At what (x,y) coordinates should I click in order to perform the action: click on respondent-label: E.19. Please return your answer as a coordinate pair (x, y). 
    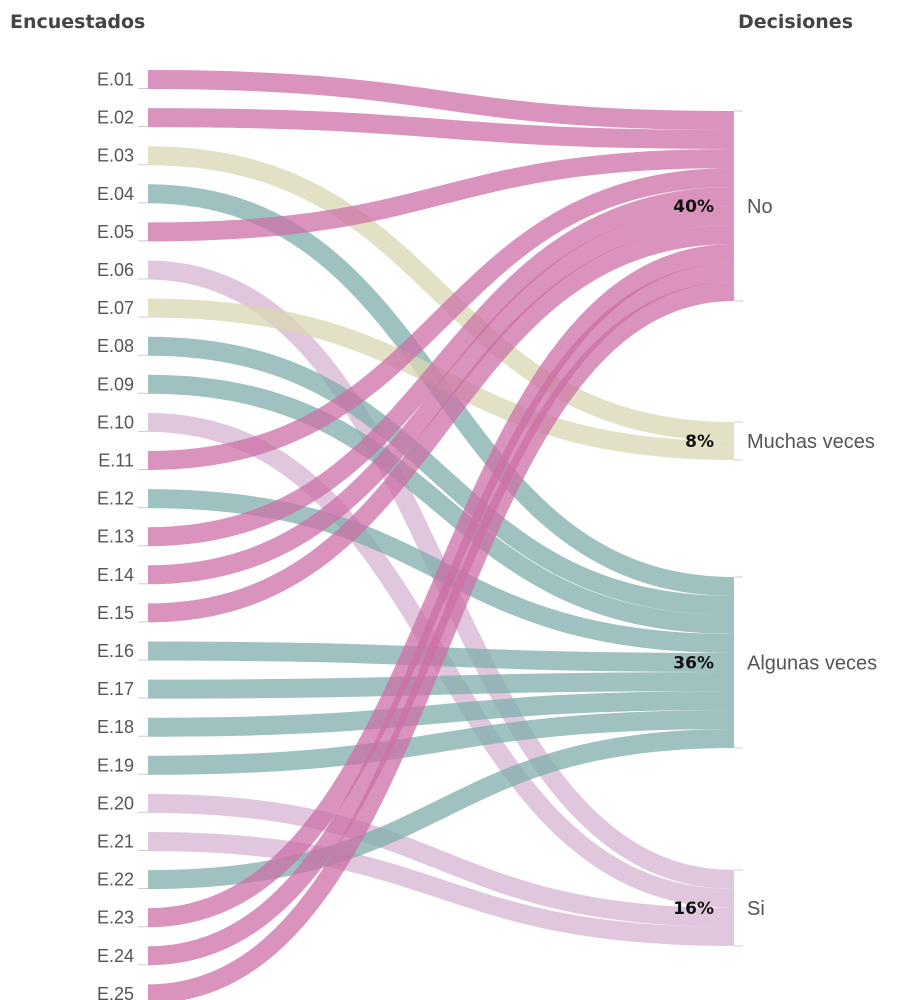
    Looking at the image, I should click on (115, 765).